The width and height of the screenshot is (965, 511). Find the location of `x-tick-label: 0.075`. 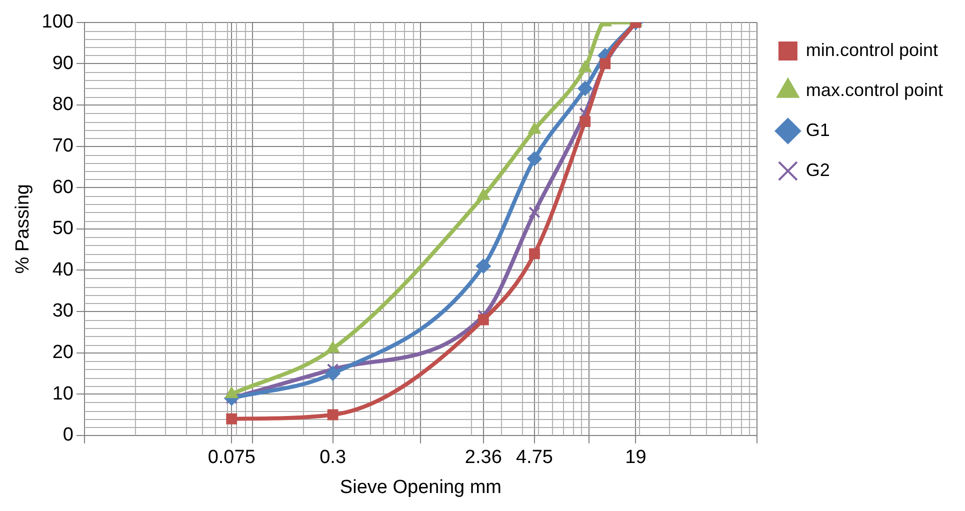

x-tick-label: 0.075 is located at coordinates (232, 457).